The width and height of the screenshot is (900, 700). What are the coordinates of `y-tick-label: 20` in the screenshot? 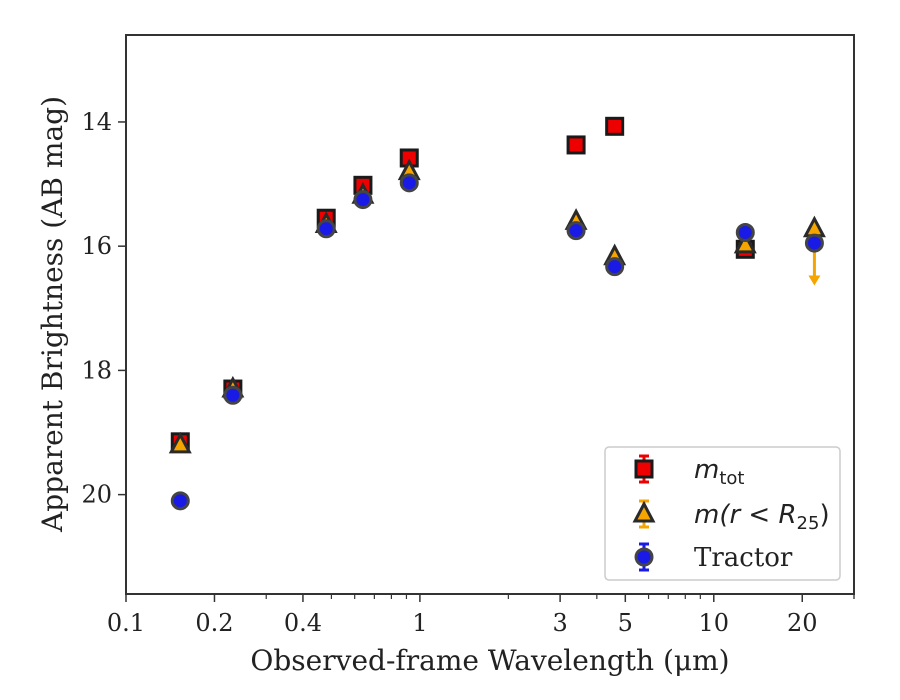 It's located at (96, 495).